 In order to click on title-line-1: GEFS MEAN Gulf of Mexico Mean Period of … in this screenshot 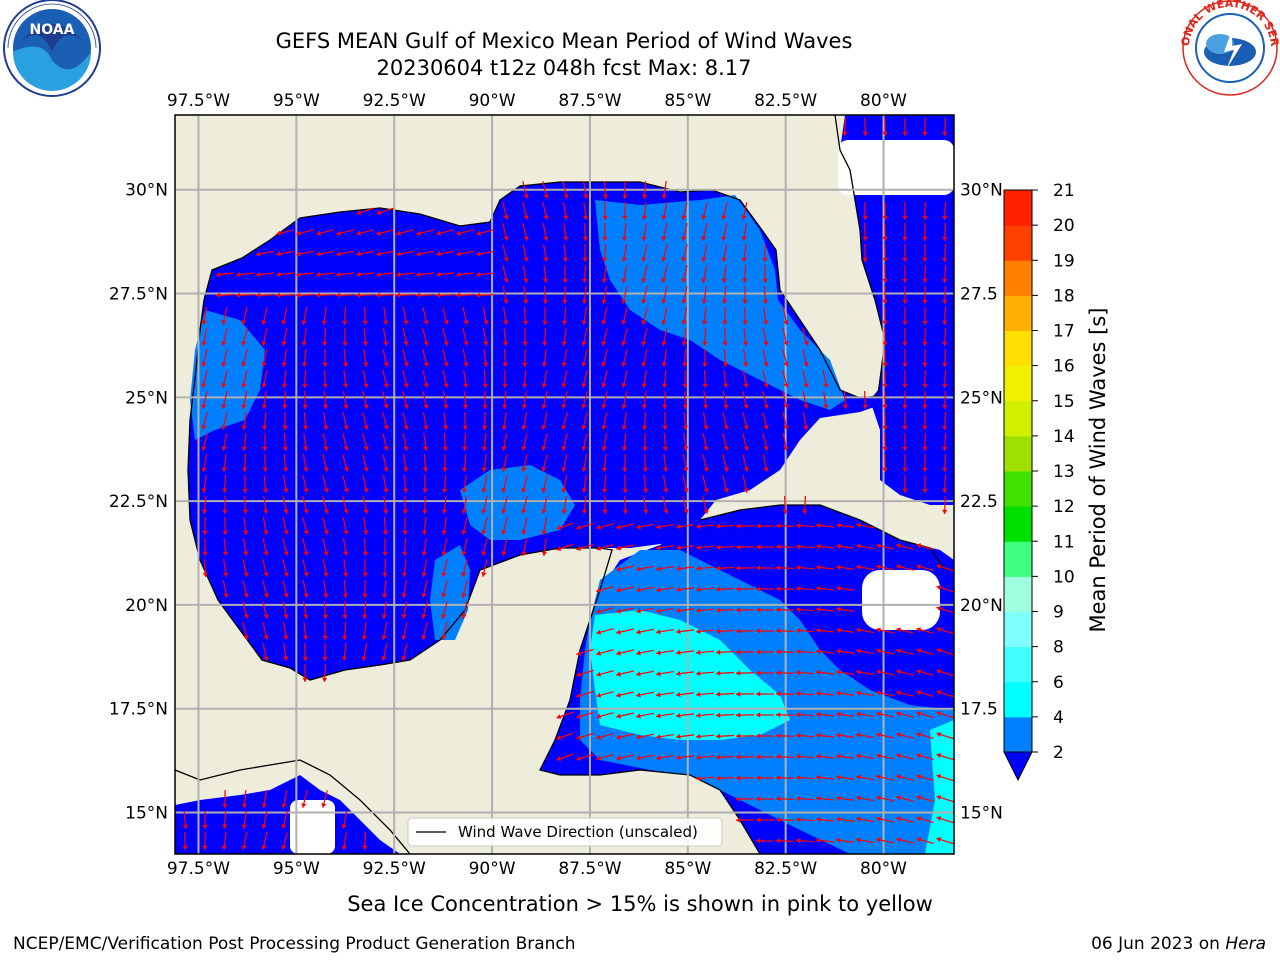, I will do `click(564, 41)`.